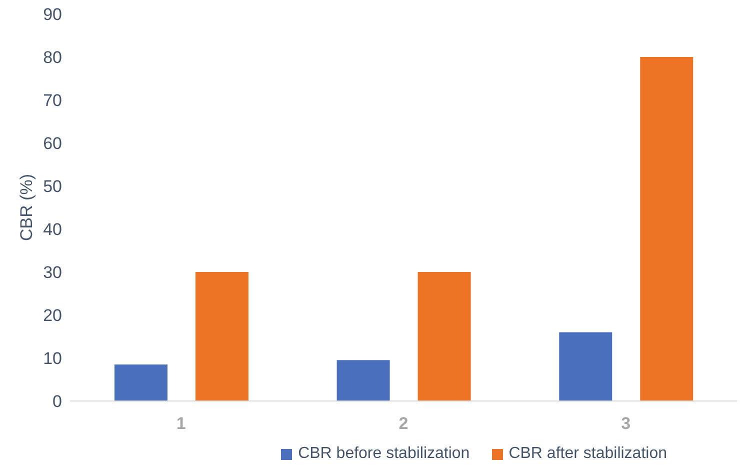 The width and height of the screenshot is (751, 475). Describe the element at coordinates (626, 424) in the screenshot. I see `x-tick-label: 3` at that location.